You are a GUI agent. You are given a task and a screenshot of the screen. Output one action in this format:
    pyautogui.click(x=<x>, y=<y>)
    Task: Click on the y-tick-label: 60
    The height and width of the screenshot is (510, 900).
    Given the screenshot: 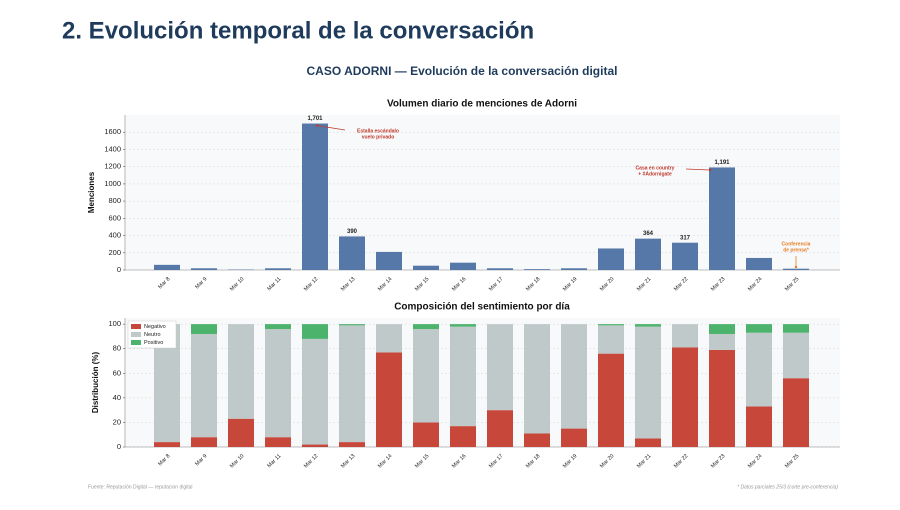 What is the action you would take?
    pyautogui.click(x=117, y=372)
    